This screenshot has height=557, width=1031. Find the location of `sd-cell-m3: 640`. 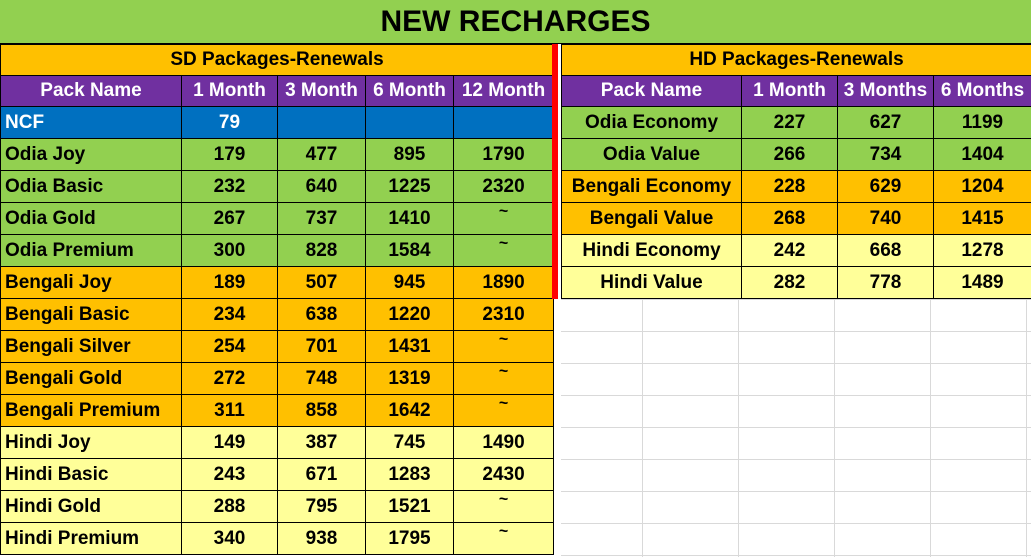

sd-cell-m3: 640 is located at coordinates (321, 186).